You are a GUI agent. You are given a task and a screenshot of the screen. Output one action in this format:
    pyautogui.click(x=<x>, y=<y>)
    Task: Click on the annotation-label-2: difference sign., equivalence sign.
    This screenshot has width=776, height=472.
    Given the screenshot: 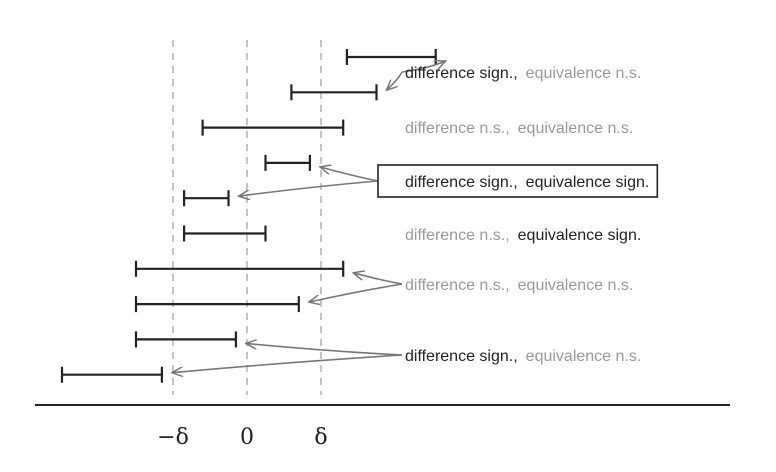 What is the action you would take?
    pyautogui.click(x=527, y=182)
    